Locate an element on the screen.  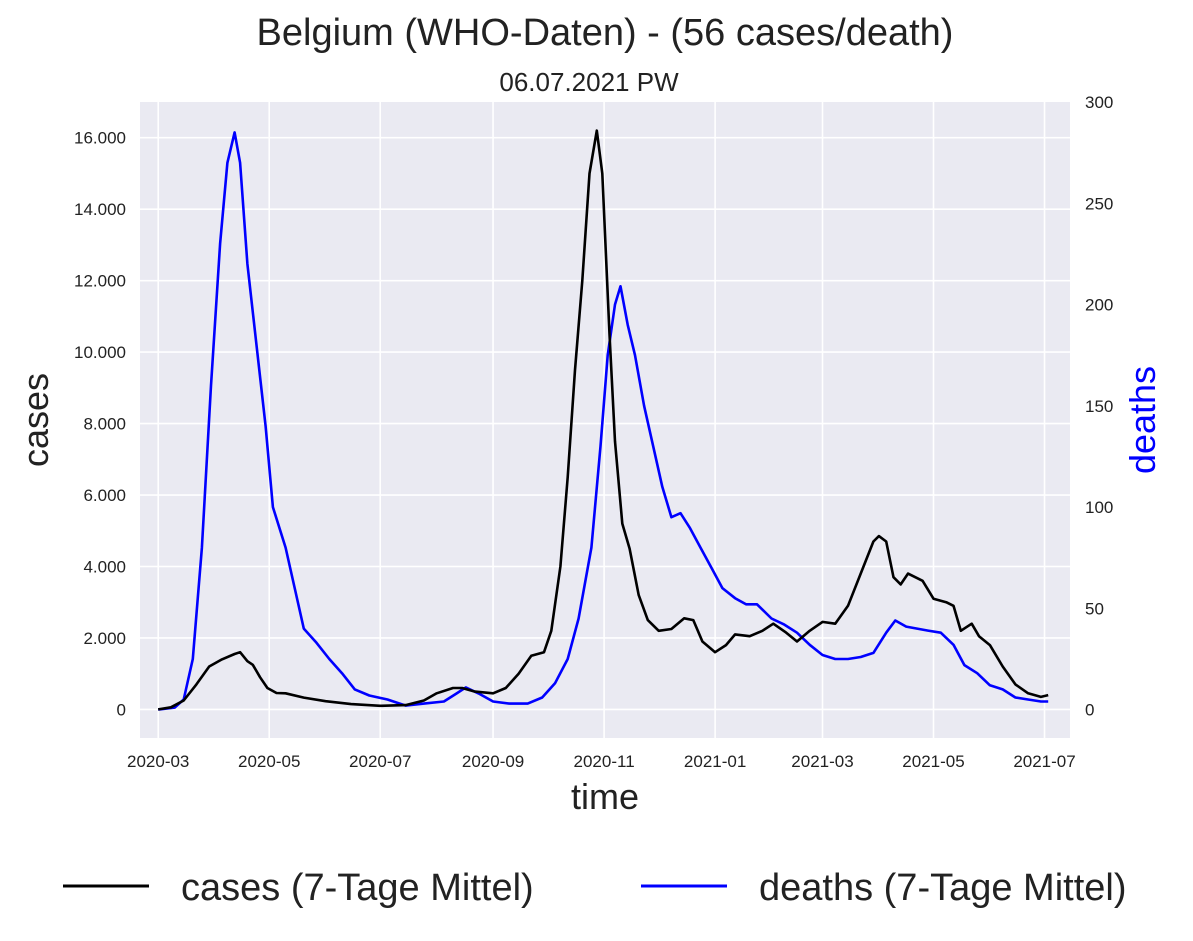
x-tick-label: 2021-03 is located at coordinates (822, 761).